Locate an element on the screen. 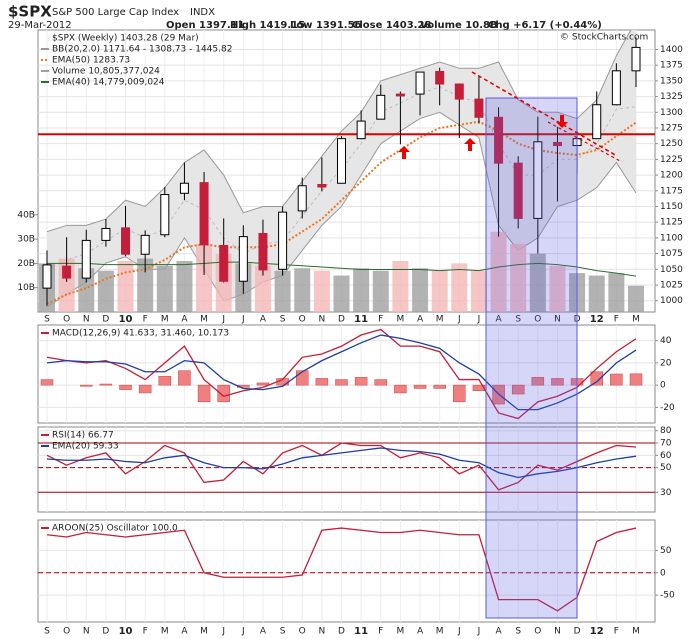 The height and width of the screenshot is (639, 700). y-tick-label: 1025 is located at coordinates (671, 285).